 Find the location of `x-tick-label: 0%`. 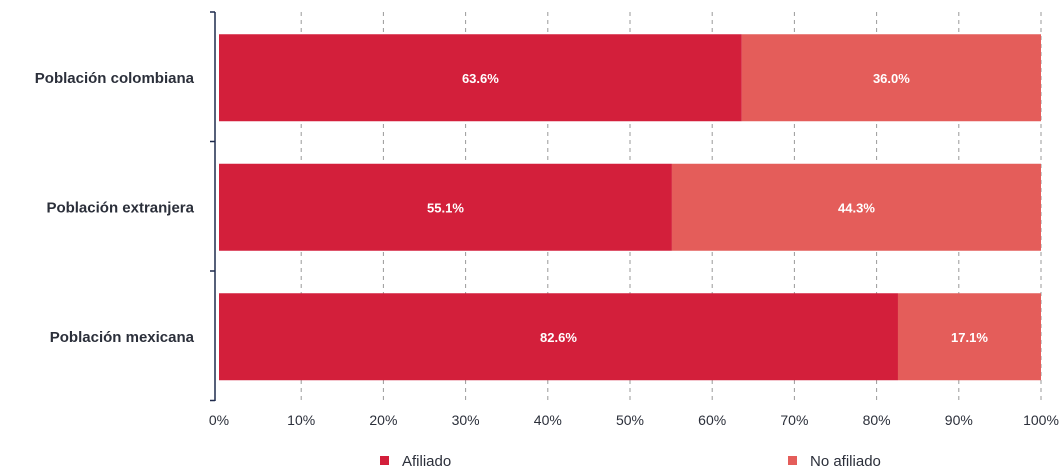

x-tick-label: 0% is located at coordinates (219, 420).